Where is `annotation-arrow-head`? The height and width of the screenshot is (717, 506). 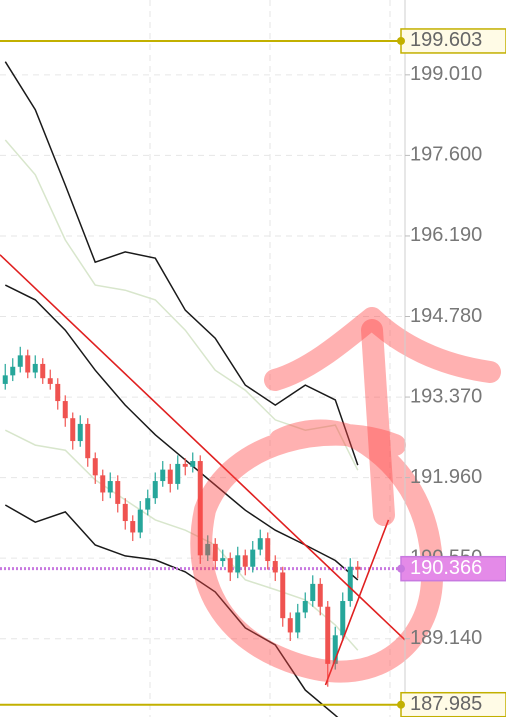 annotation-arrow-head is located at coordinates (382, 349).